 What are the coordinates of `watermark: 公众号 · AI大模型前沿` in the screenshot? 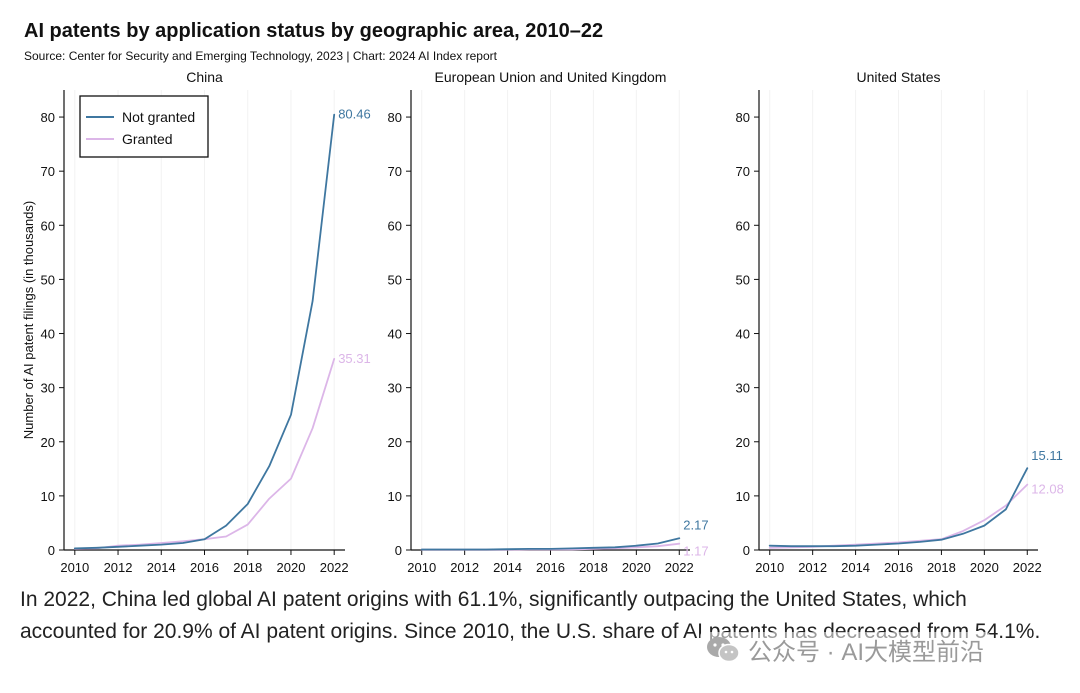 It's located at (845, 649).